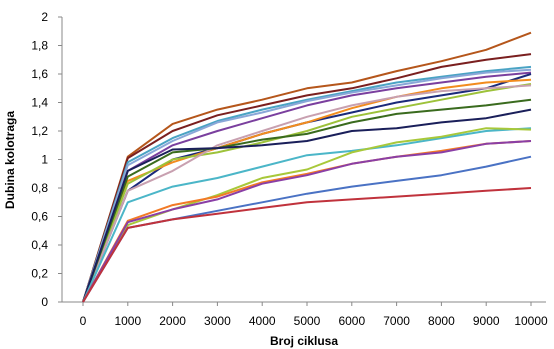 The image size is (554, 349). What do you see at coordinates (44, 302) in the screenshot?
I see `y-tick-label: 0` at bounding box center [44, 302].